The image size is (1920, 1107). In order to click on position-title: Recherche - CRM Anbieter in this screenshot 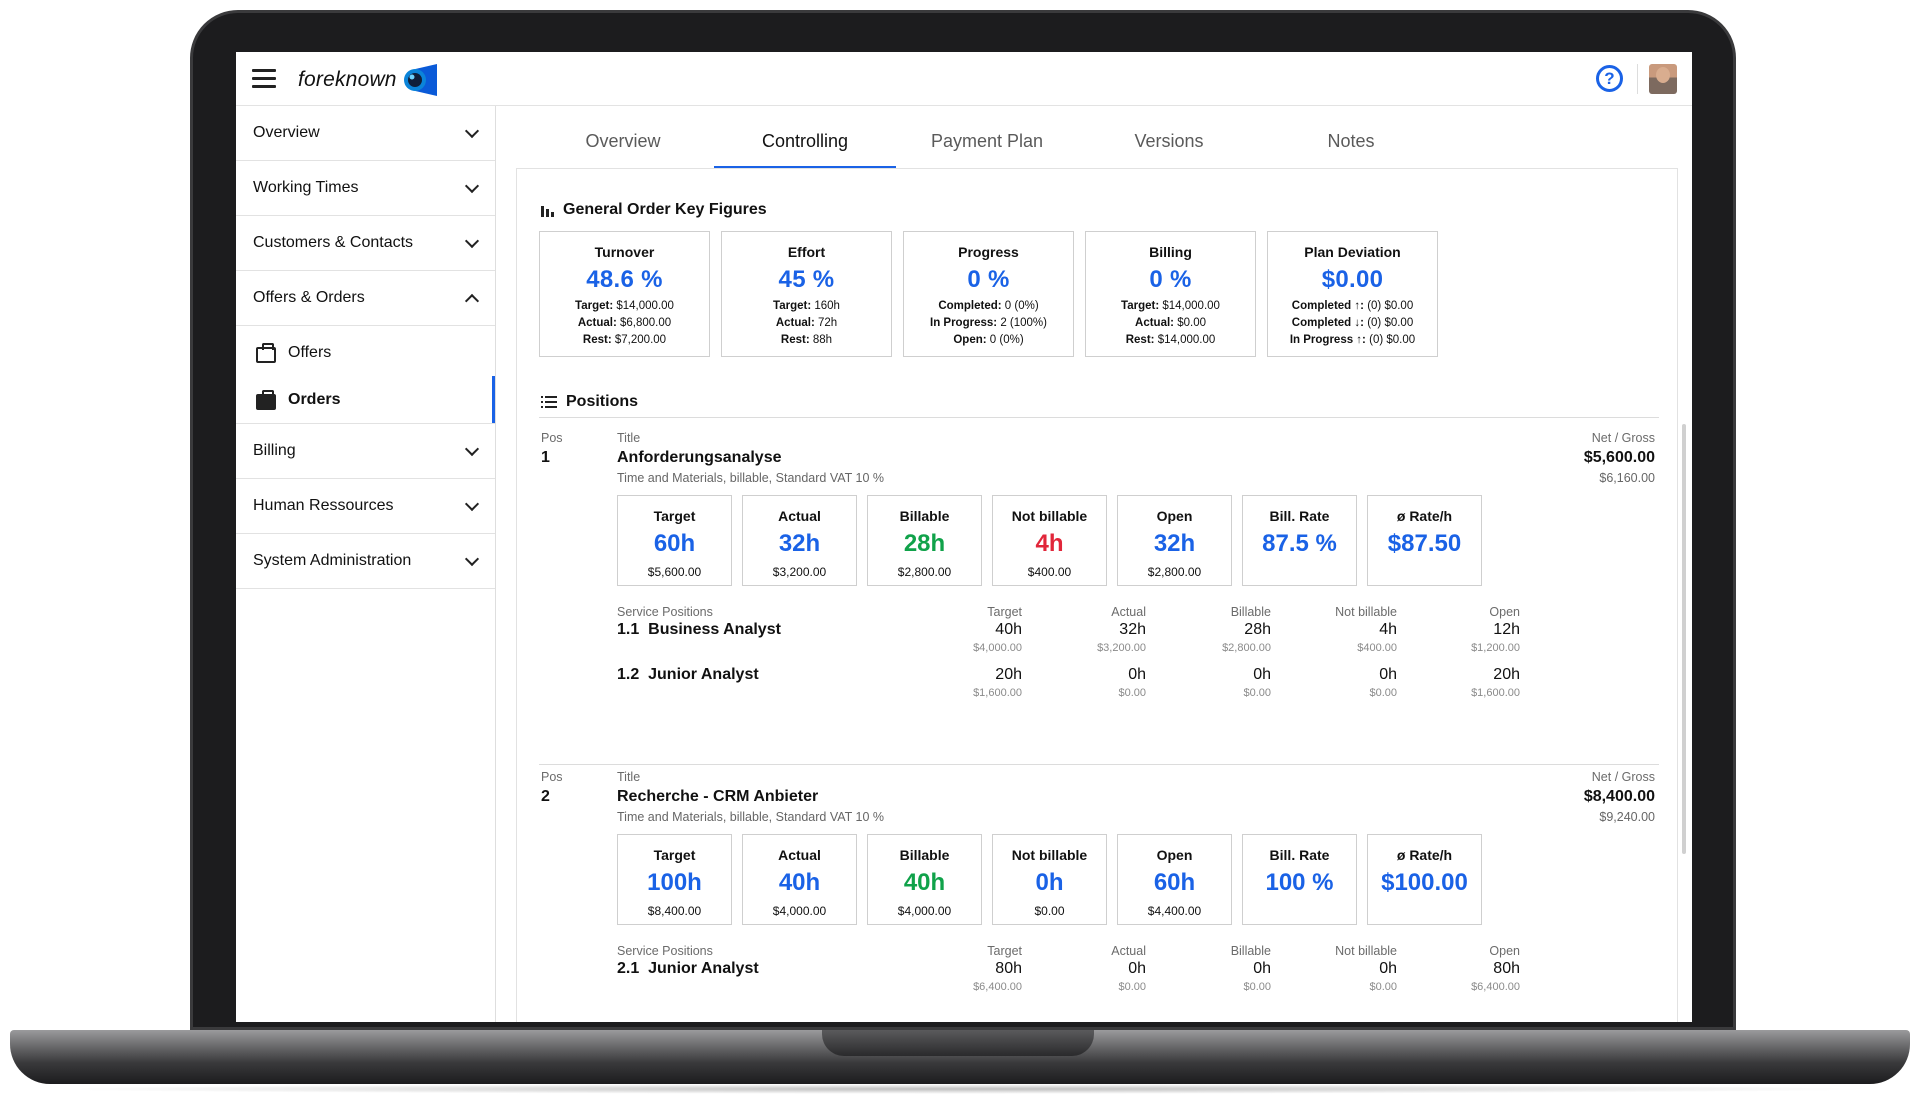, I will do `click(718, 796)`.